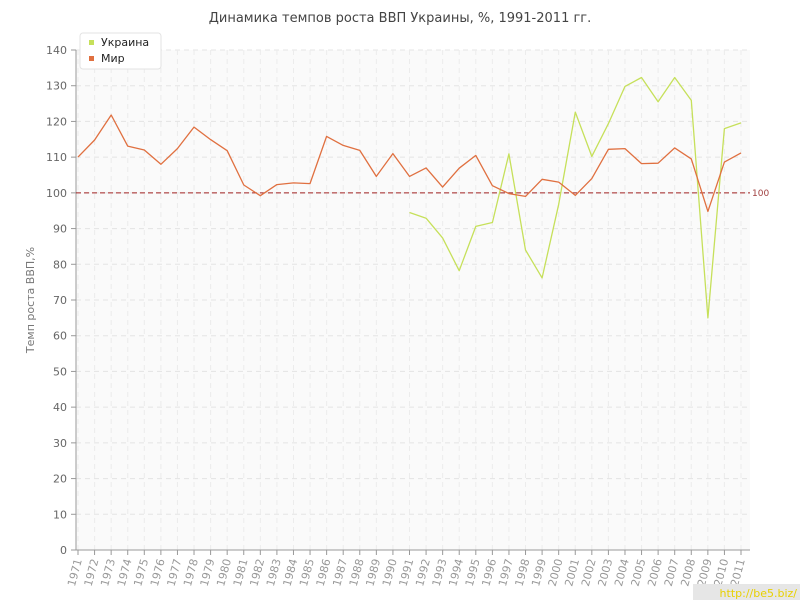 This screenshot has height=600, width=800. Describe the element at coordinates (60, 407) in the screenshot. I see `y-tick-label: 40` at that location.